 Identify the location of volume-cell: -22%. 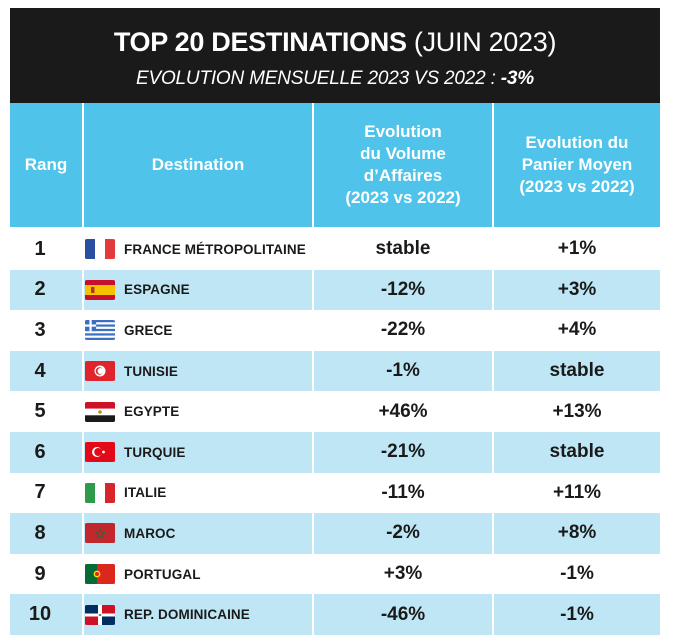
(403, 330).